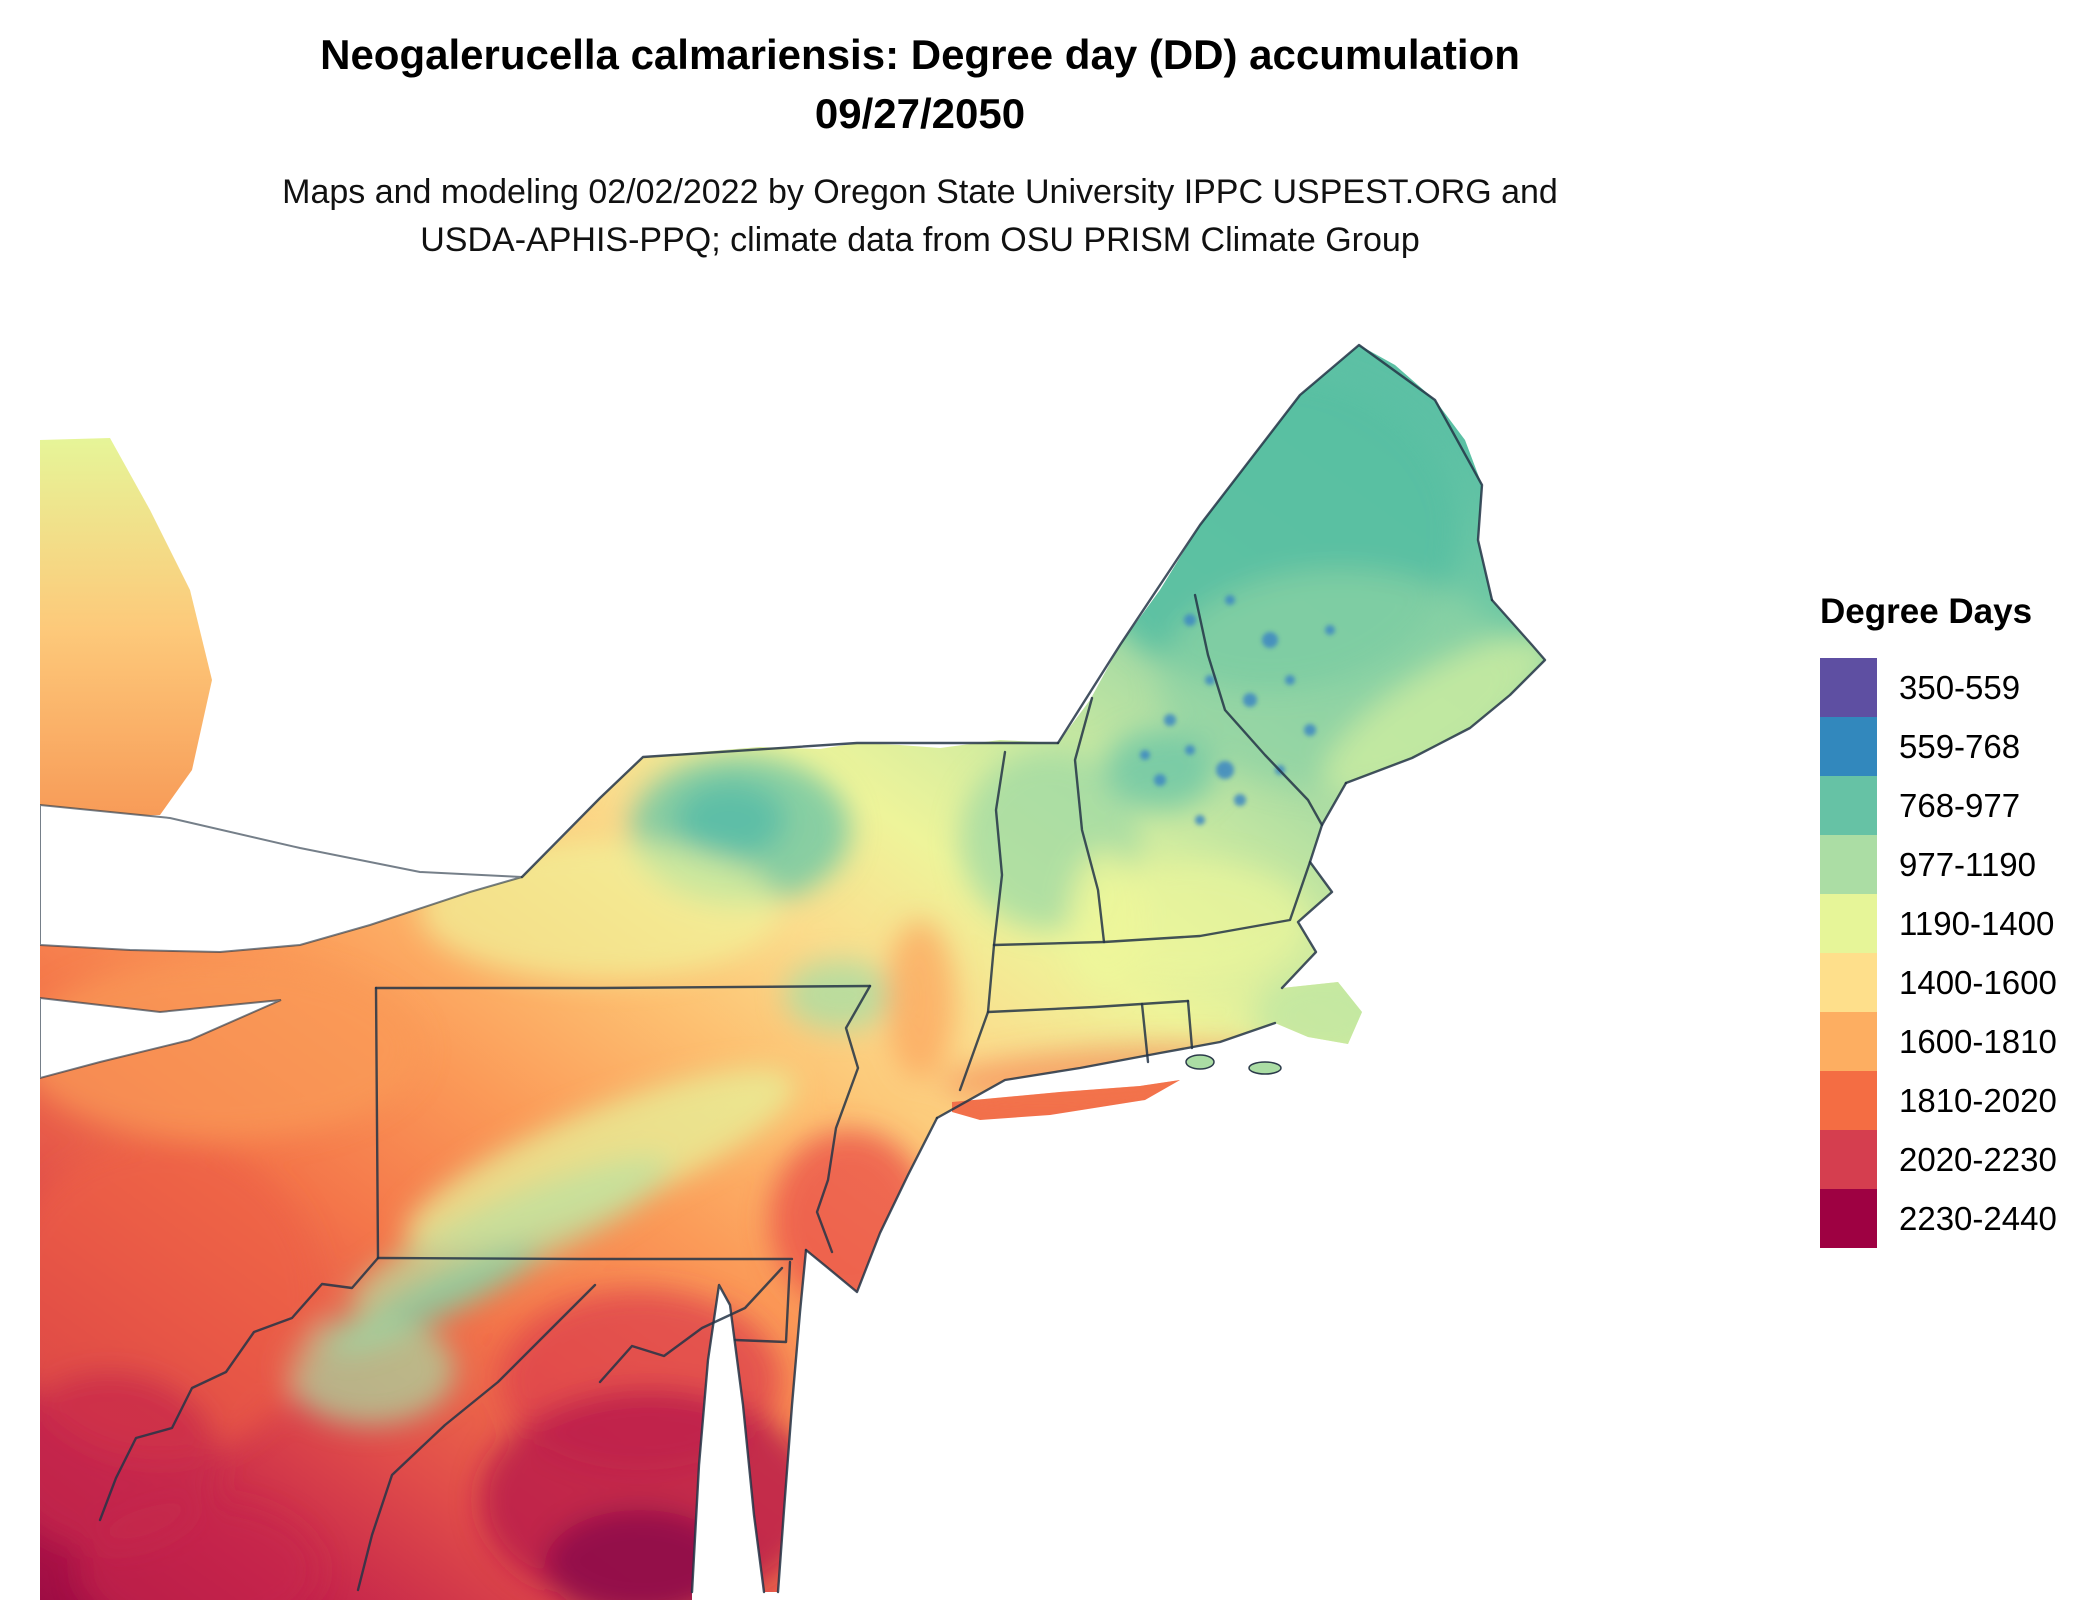  What do you see at coordinates (1978, 1159) in the screenshot?
I see `legend-label: 2020-2230` at bounding box center [1978, 1159].